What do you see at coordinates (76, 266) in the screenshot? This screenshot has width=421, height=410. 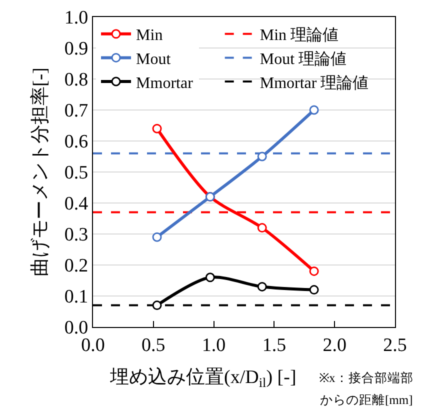 I see `y-tick-label: 0.2` at bounding box center [76, 266].